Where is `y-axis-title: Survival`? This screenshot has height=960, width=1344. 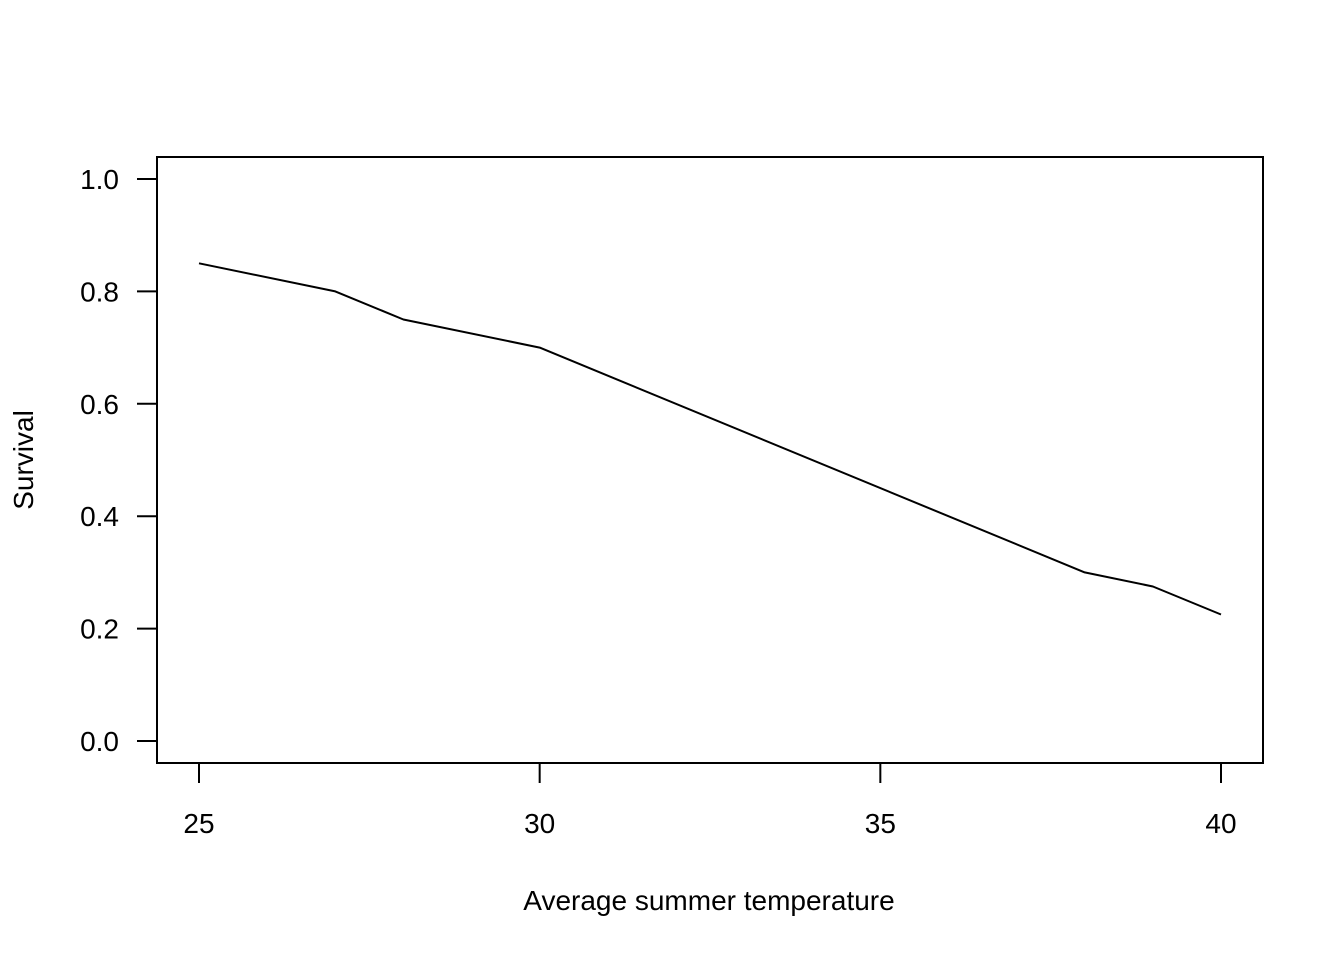
y-axis-title: Survival is located at coordinates (23, 460).